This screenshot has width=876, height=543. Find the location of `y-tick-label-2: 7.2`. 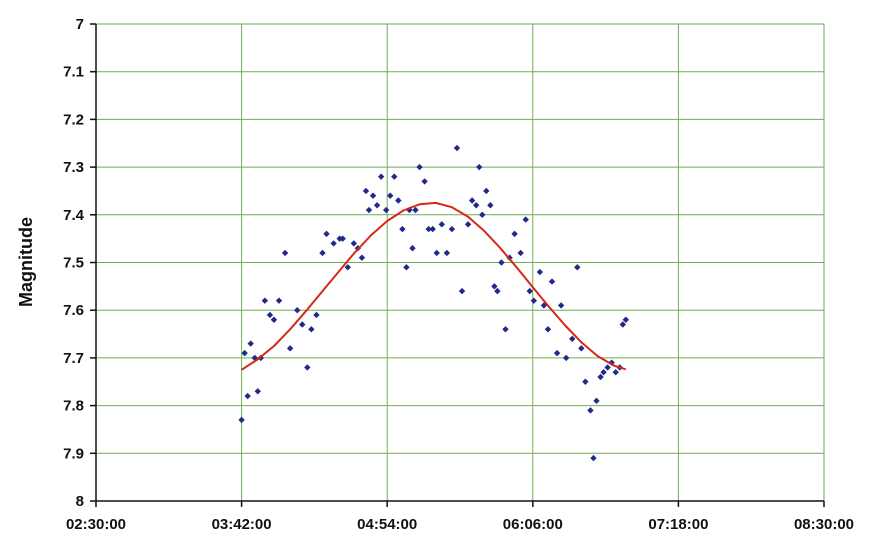

y-tick-label-2: 7.2 is located at coordinates (73, 119).